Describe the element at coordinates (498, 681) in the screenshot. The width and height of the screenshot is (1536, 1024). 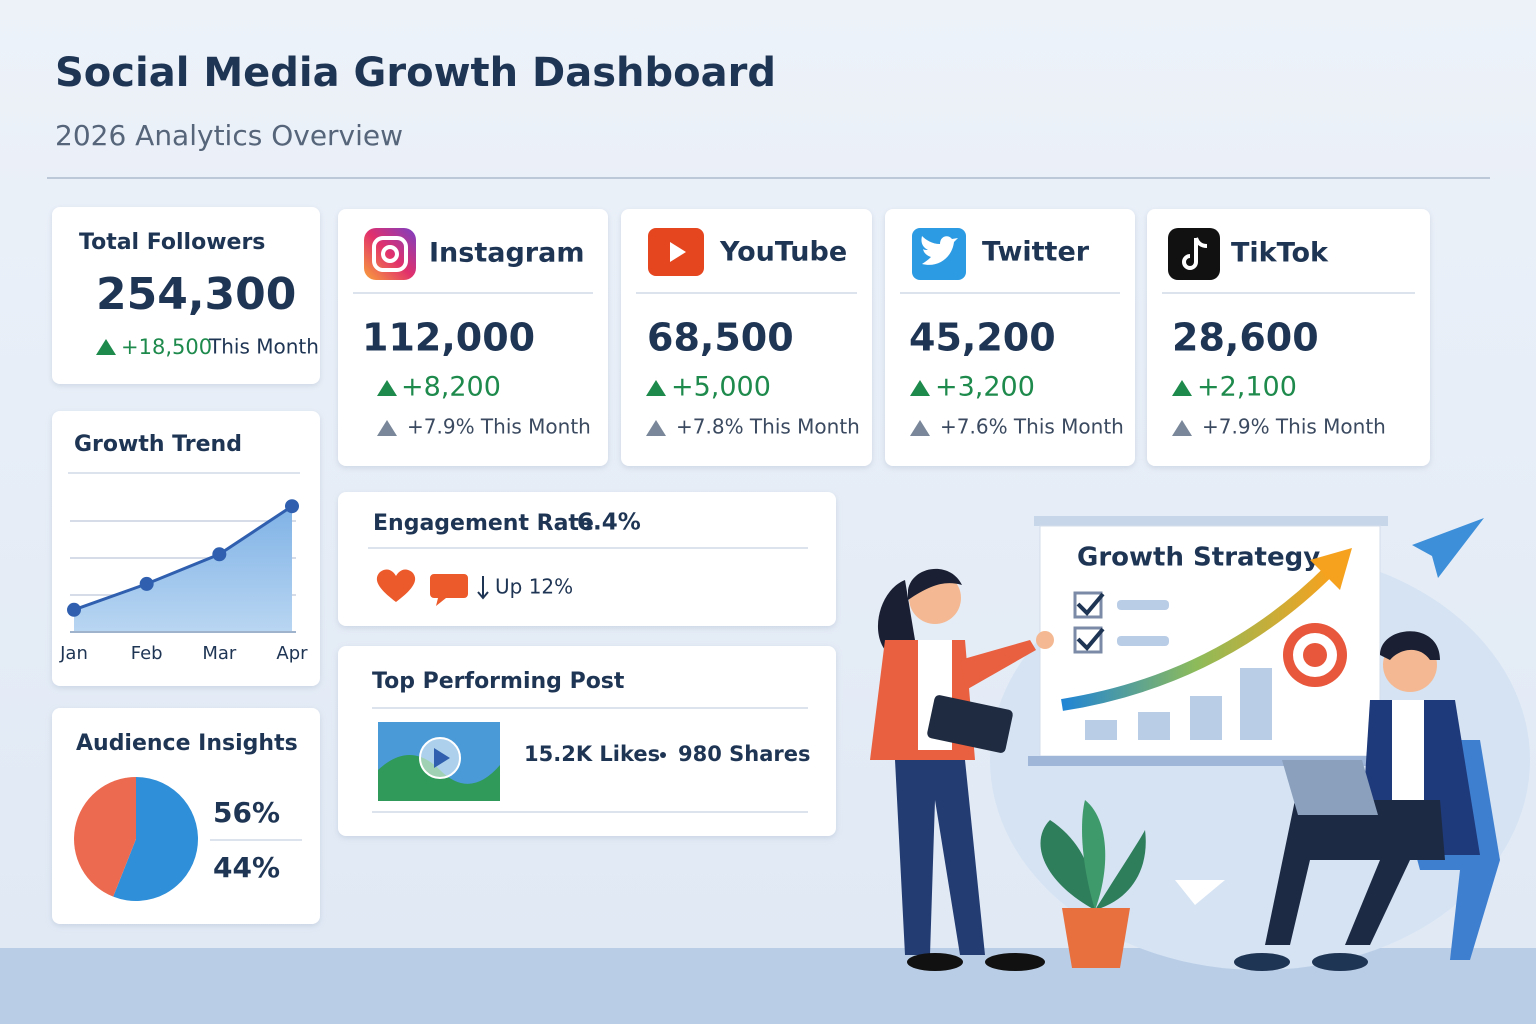
I see `top-post-label: Top Performing Post` at that location.